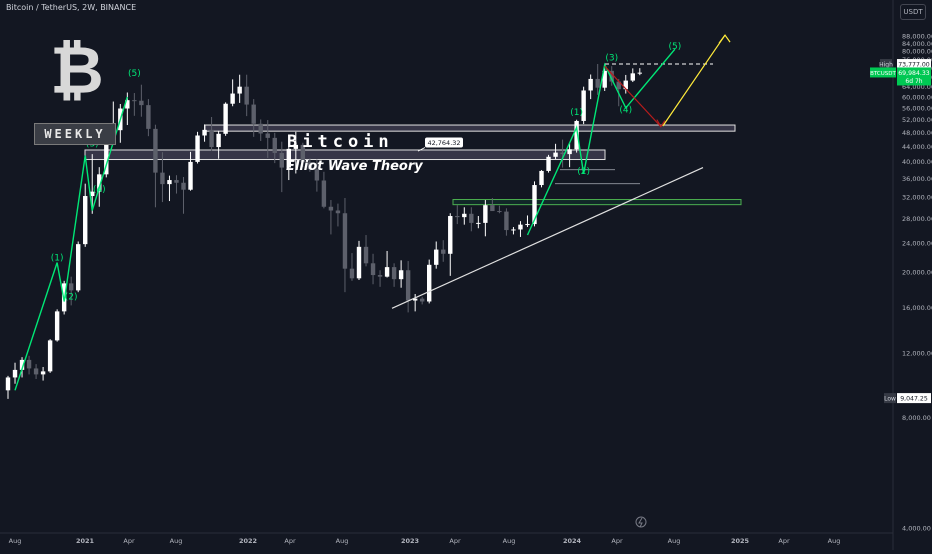  What do you see at coordinates (917, 219) in the screenshot?
I see `y-tick-label: 28,000.00` at bounding box center [917, 219].